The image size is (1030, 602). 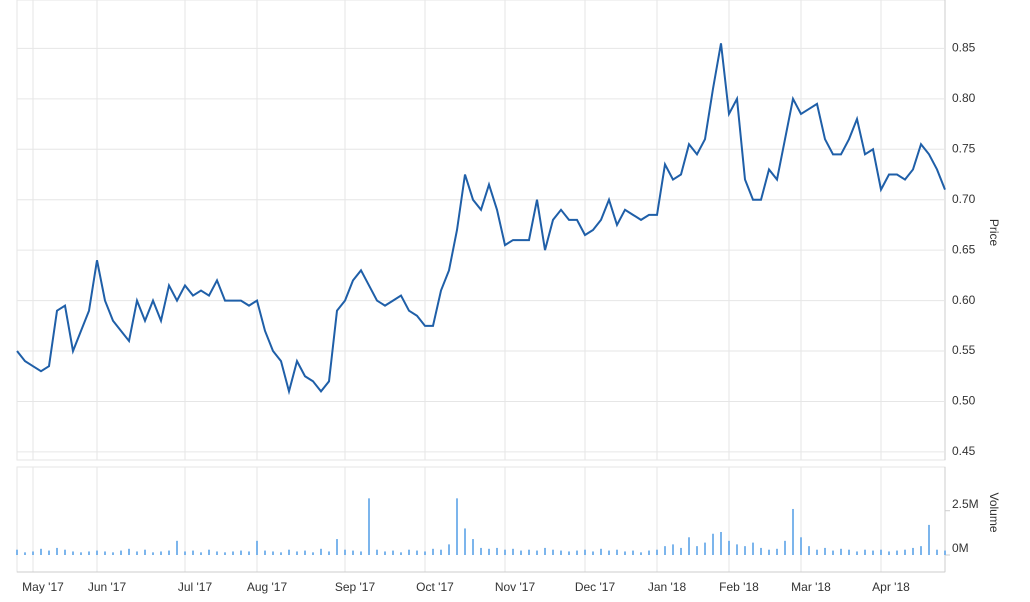 What do you see at coordinates (667, 587) in the screenshot?
I see `x-tick-label: Jan '18` at bounding box center [667, 587].